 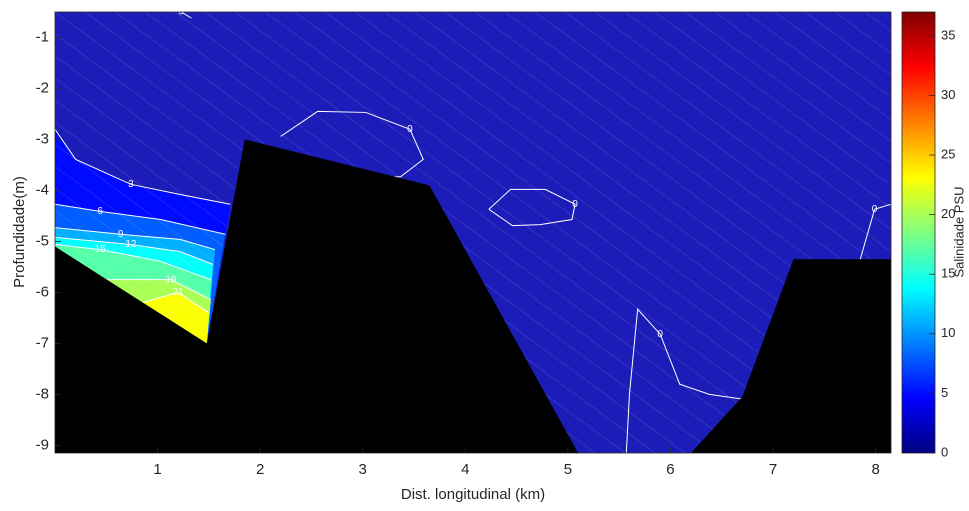 What do you see at coordinates (131, 244) in the screenshot?
I see `contour-label: 12` at bounding box center [131, 244].